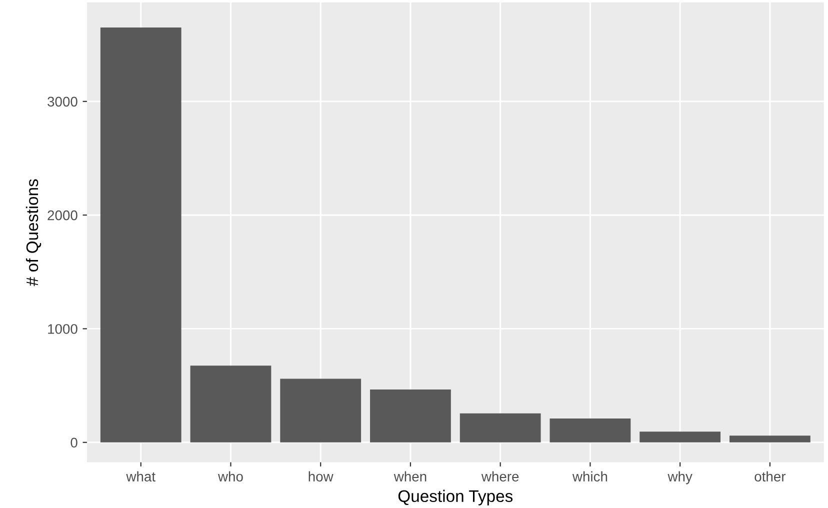 The height and width of the screenshot is (508, 828). Describe the element at coordinates (770, 476) in the screenshot. I see `x-tick-label: other` at that location.